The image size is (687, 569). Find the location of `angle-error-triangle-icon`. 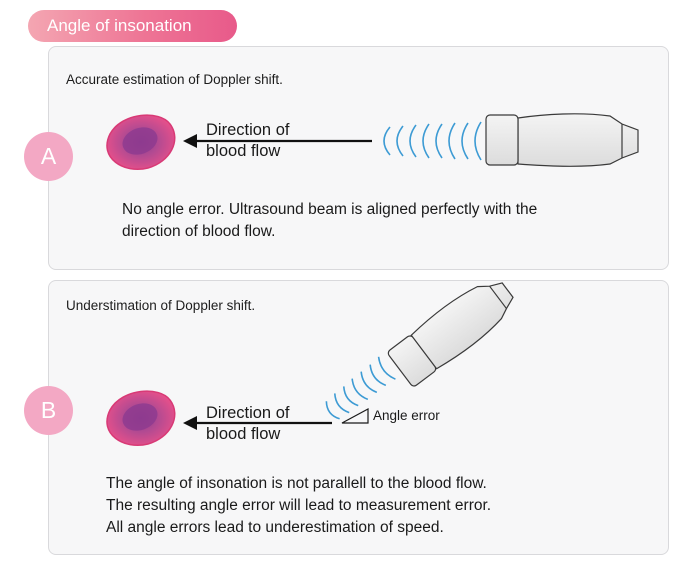

angle-error-triangle-icon is located at coordinates (355, 415).